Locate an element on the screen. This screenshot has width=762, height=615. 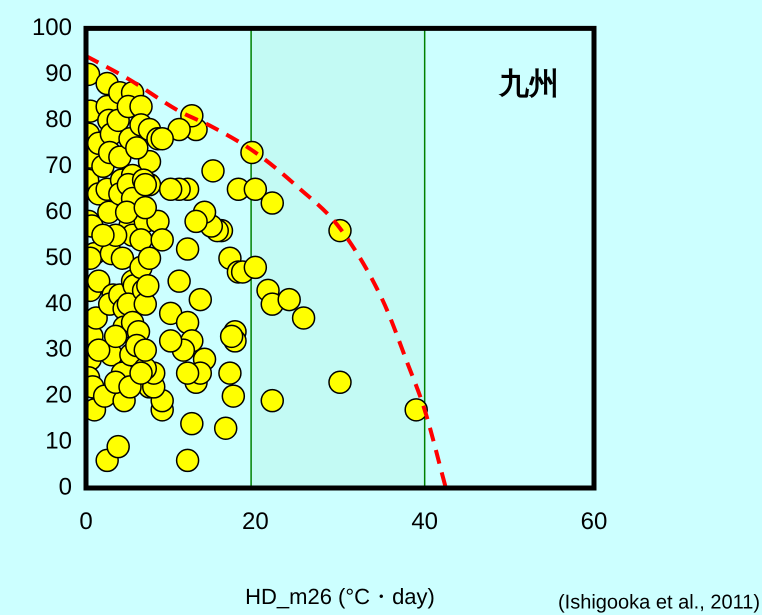
y-tick-label: 70 is located at coordinates (58, 165).